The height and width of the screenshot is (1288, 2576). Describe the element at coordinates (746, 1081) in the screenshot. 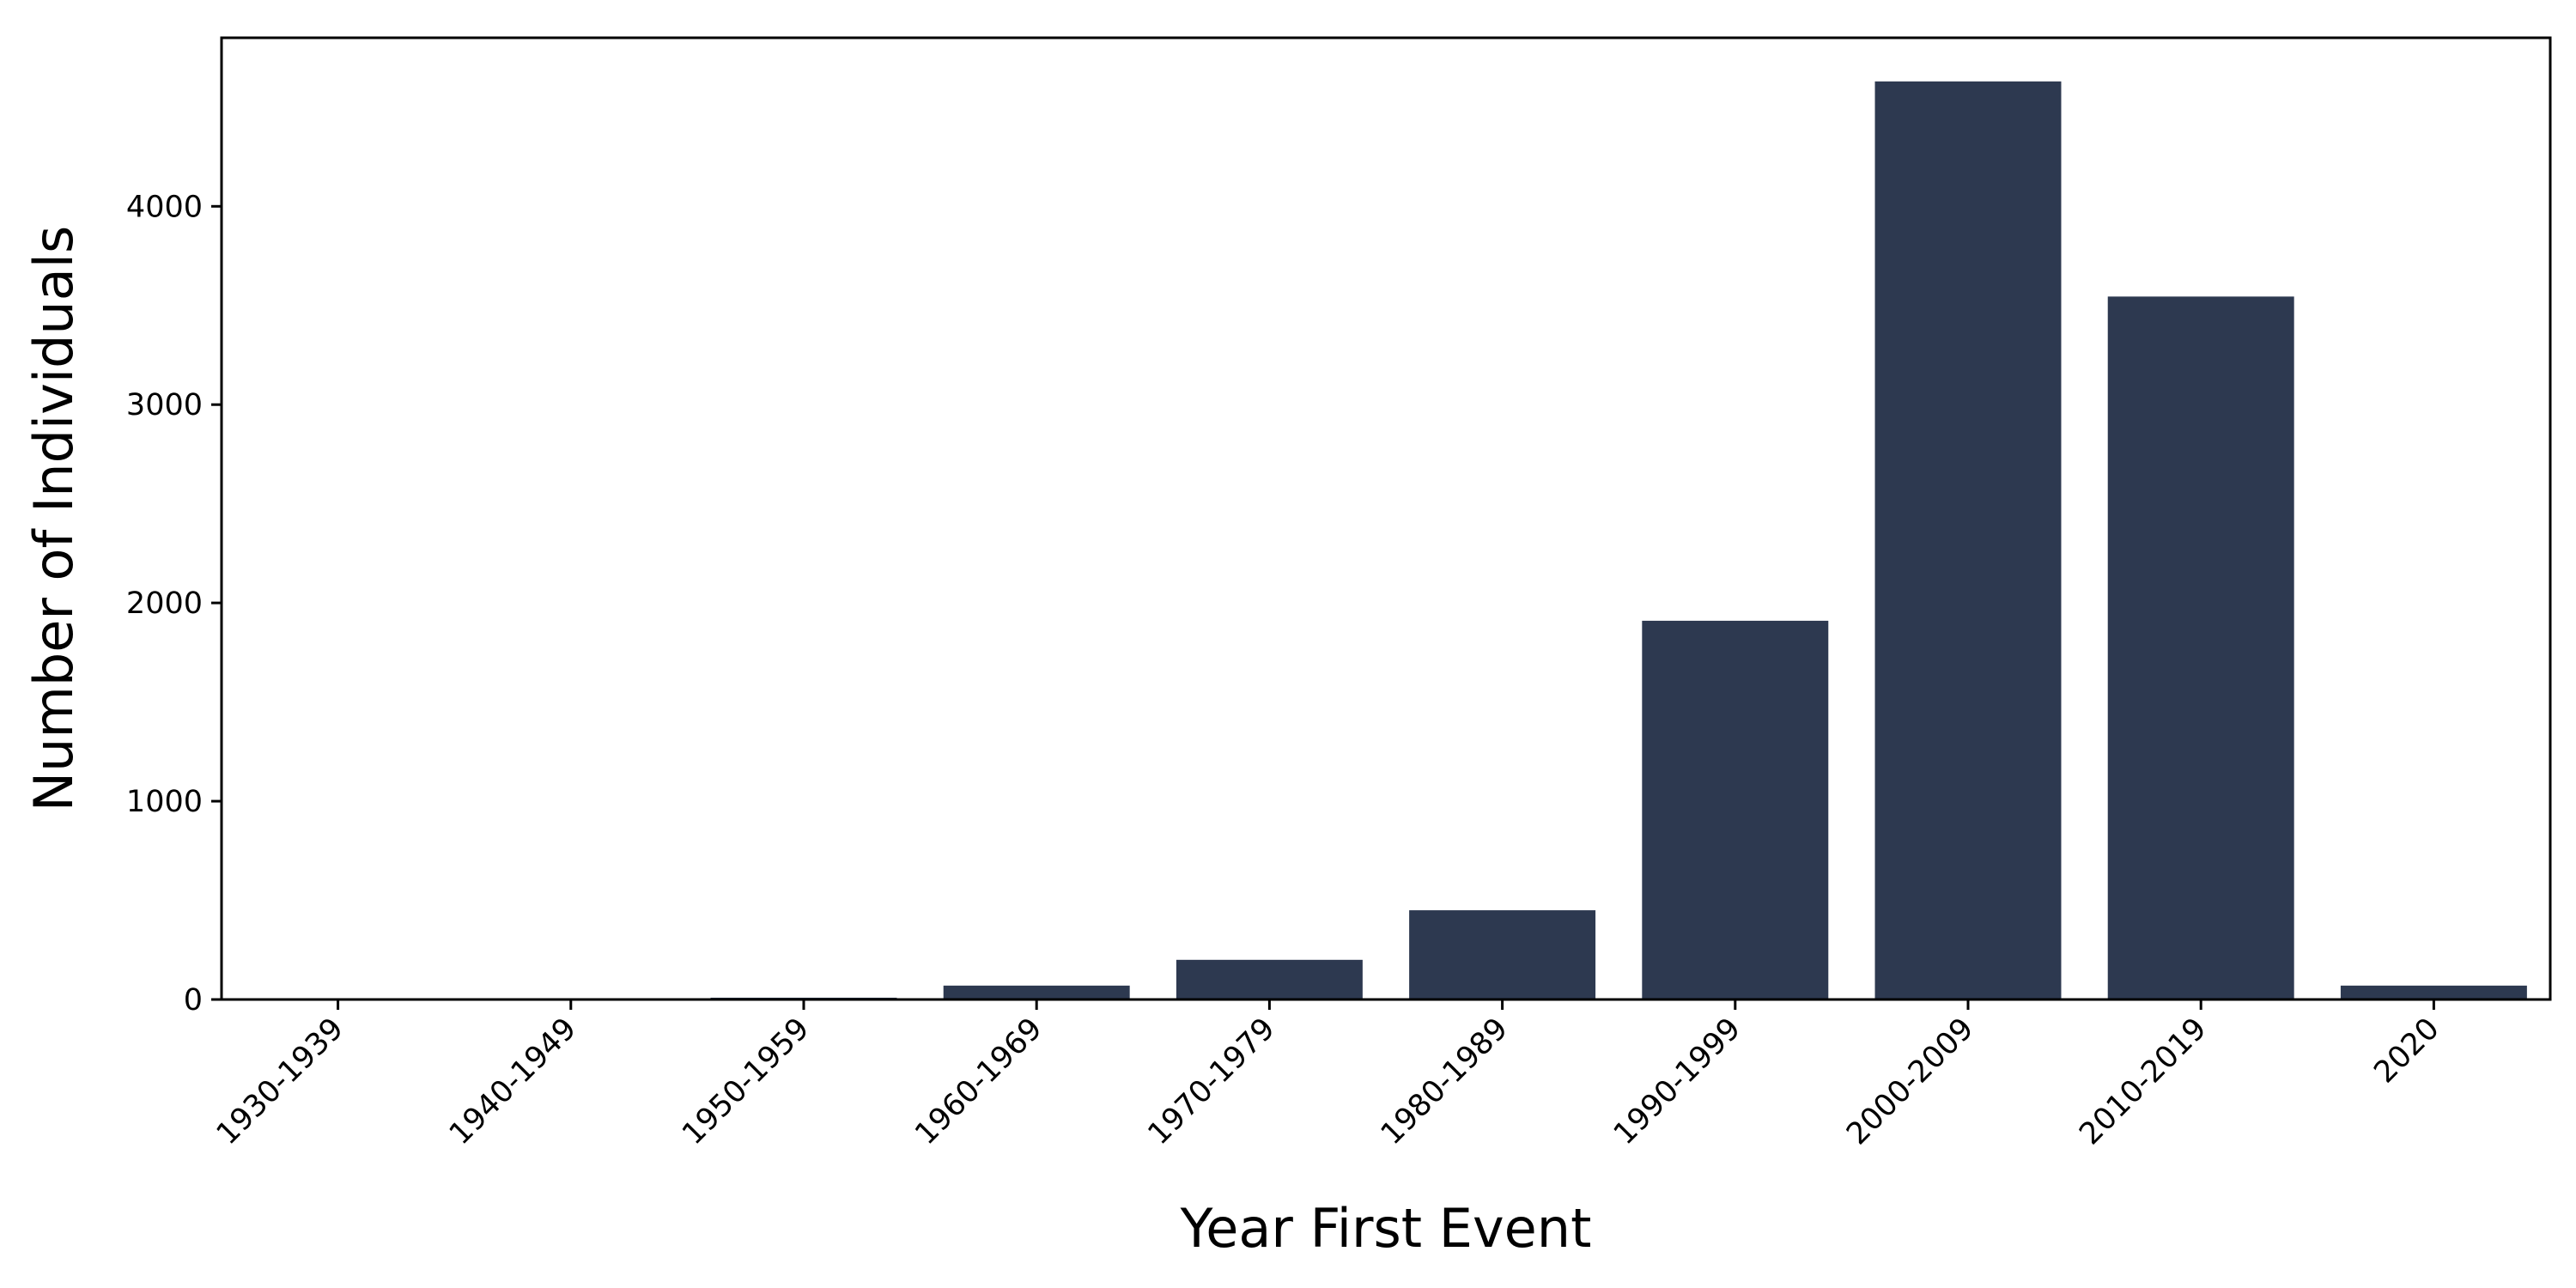

I see `x-tick-label: 1950-1959` at that location.